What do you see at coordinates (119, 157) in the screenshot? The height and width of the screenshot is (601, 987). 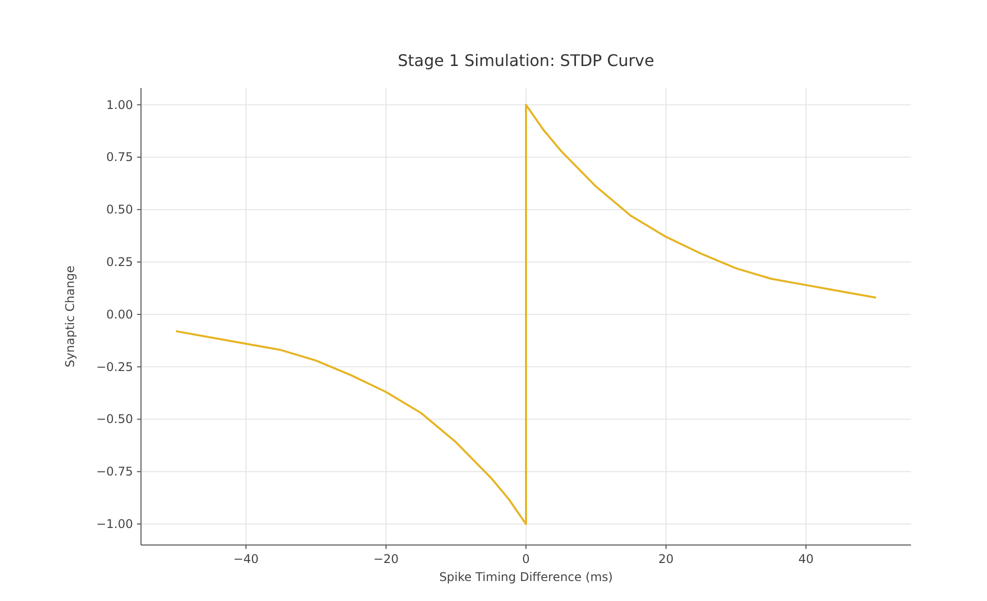 I see `y-tick-label: 0.75` at bounding box center [119, 157].